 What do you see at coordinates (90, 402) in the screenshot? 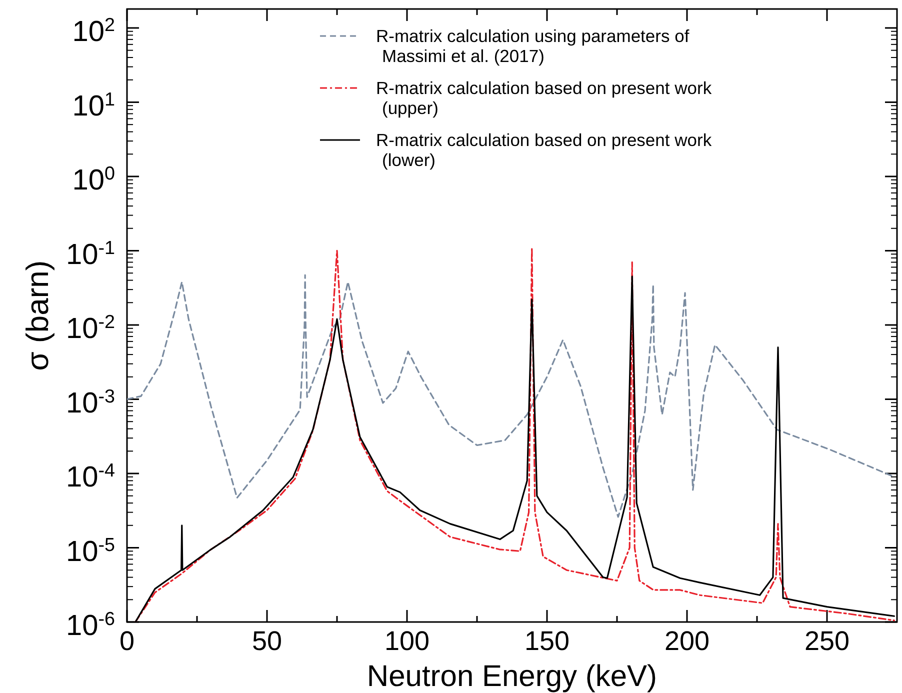
I see `y-tick-label: 10$^{-3}$` at bounding box center [90, 402].